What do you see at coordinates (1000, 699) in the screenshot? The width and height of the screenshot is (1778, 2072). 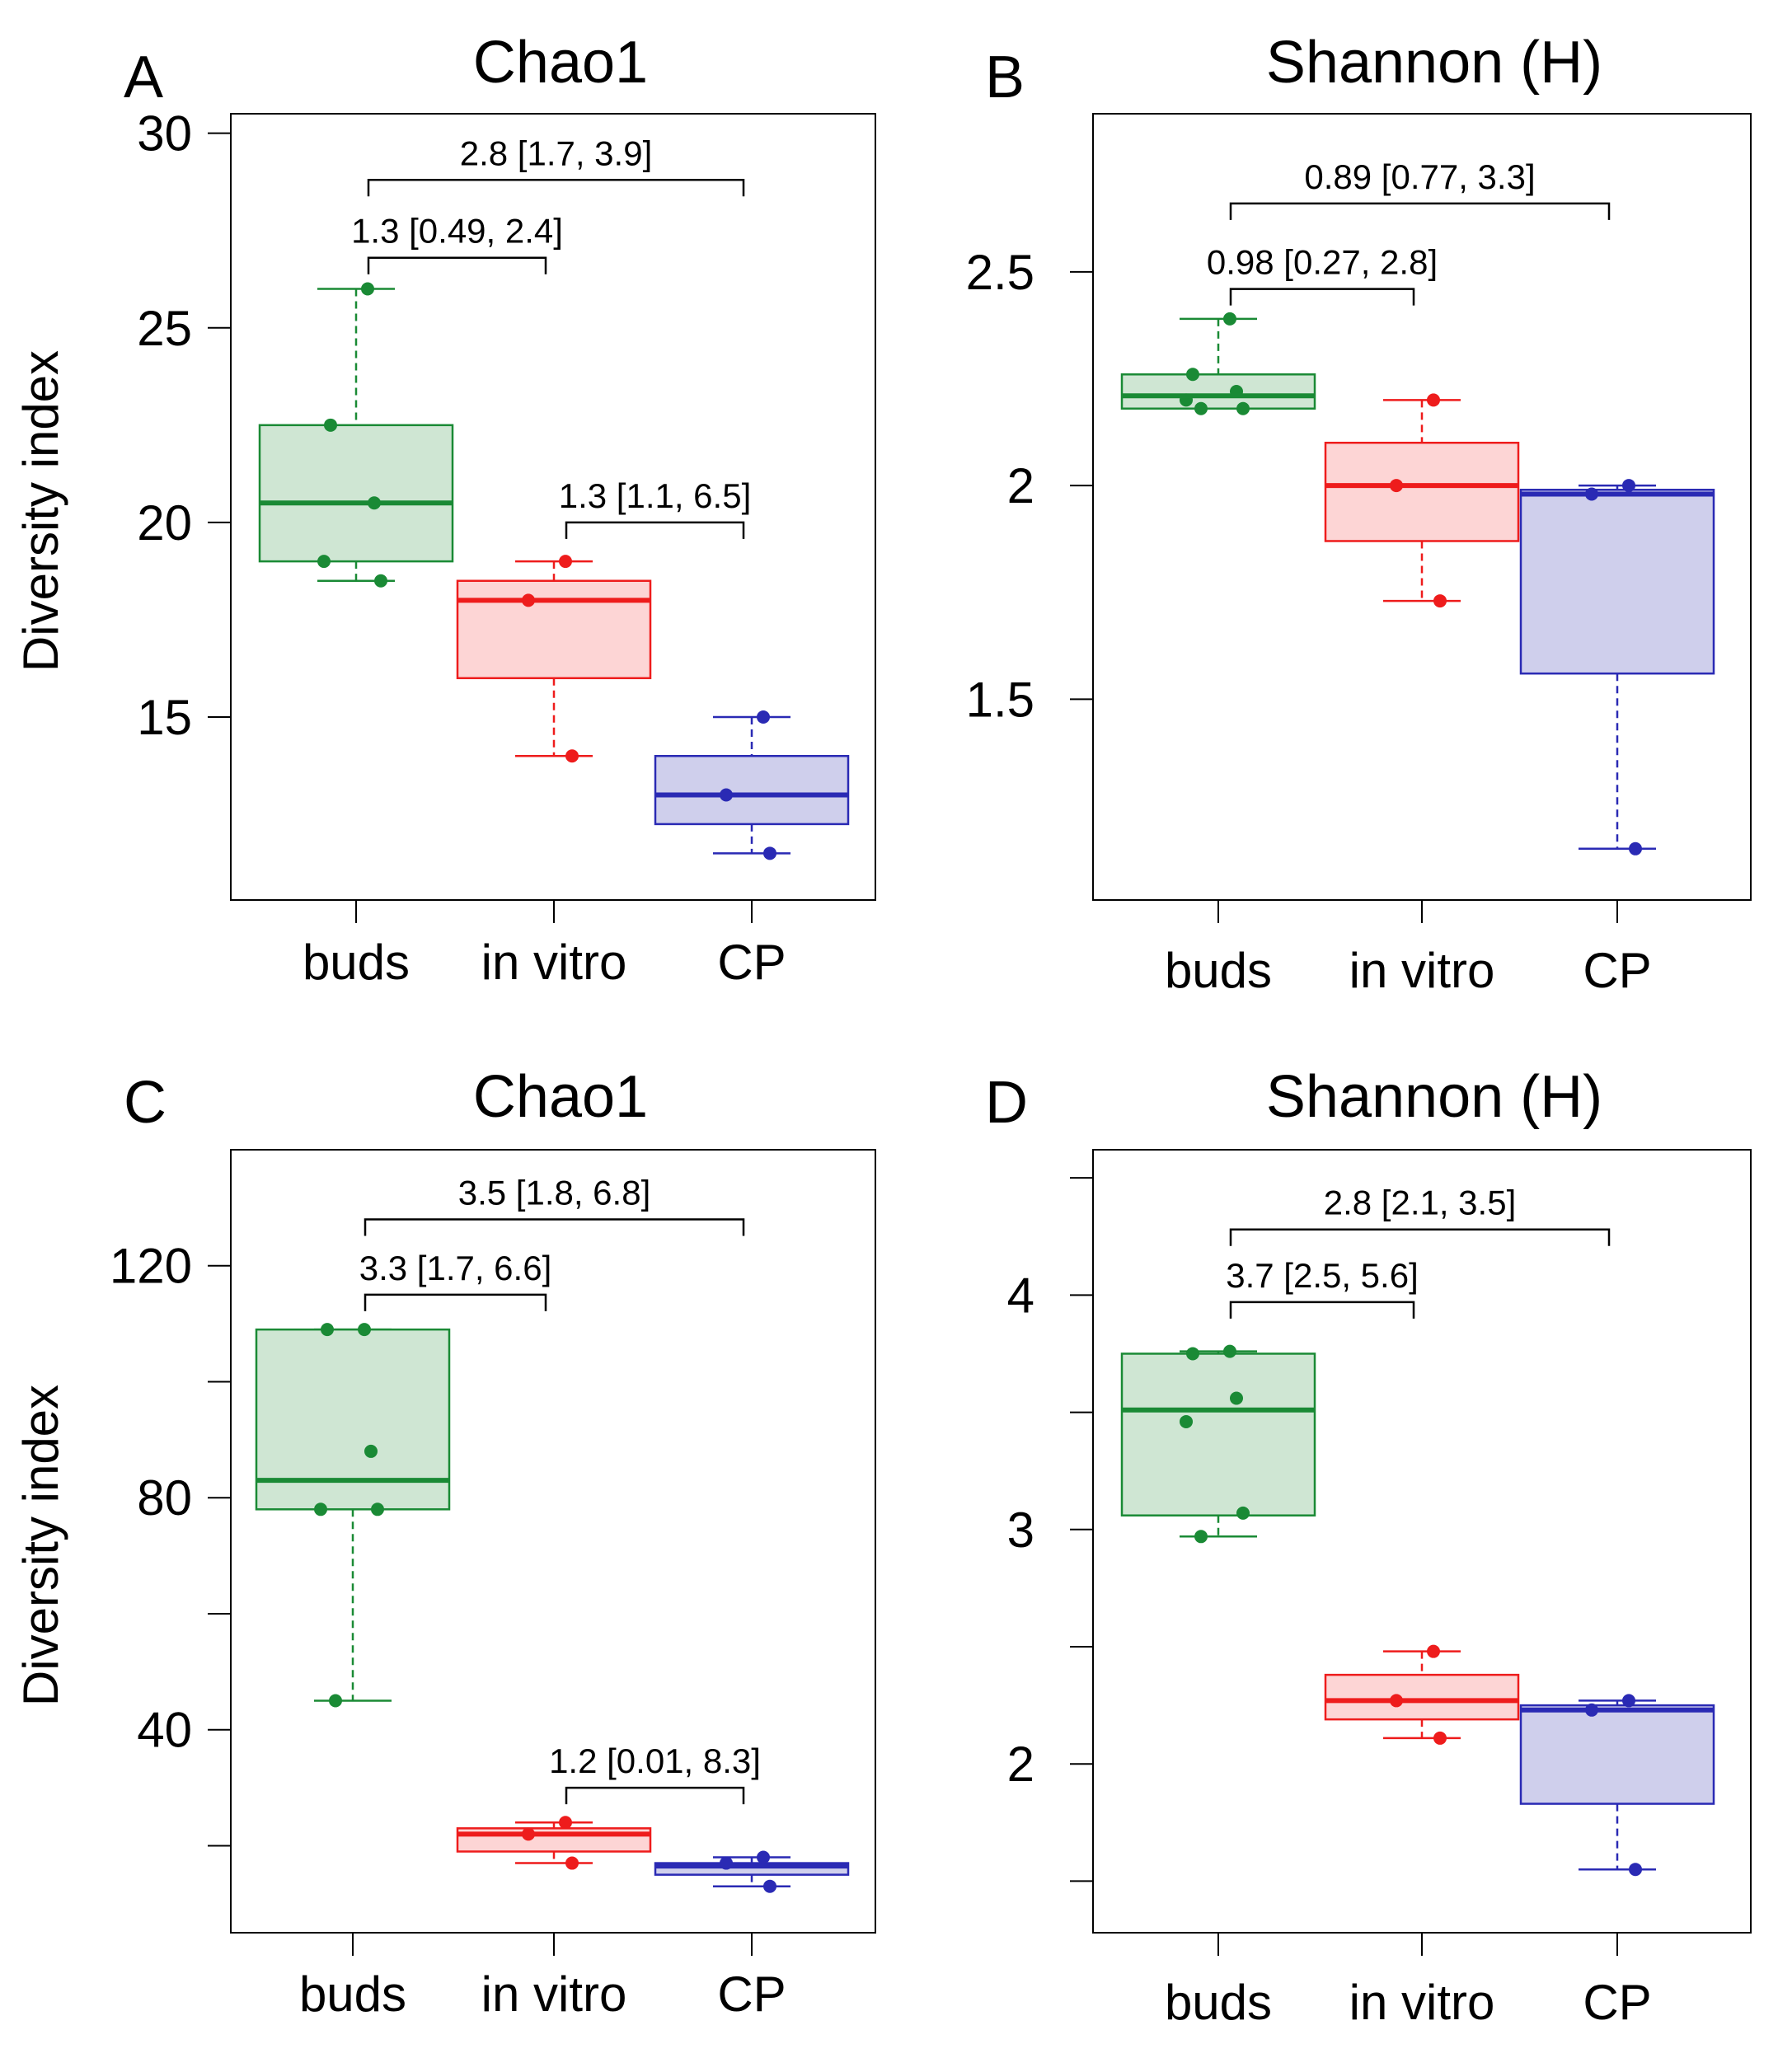 I see `y-tick-label: 1.5` at bounding box center [1000, 699].